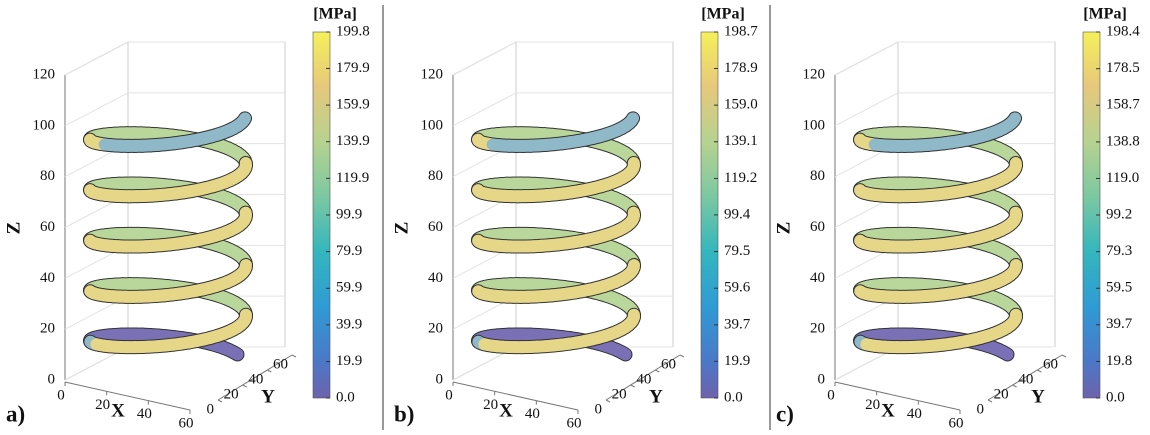 This screenshot has width=1150, height=435. Describe the element at coordinates (352, 178) in the screenshot. I see `colorbar-tick-label: 119.9` at that location.